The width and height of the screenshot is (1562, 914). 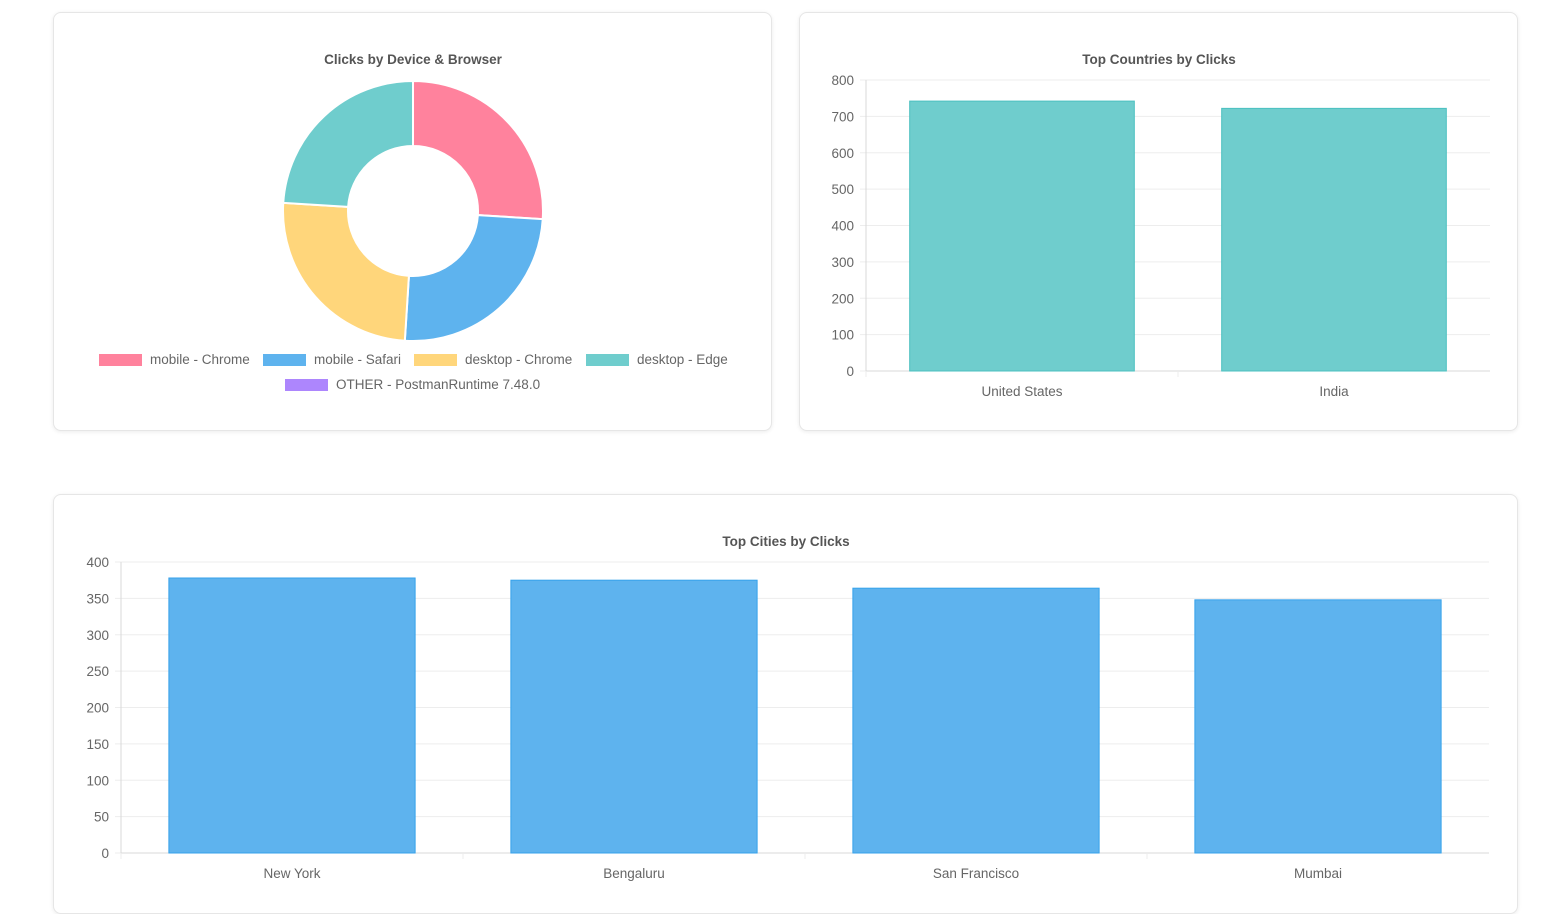 What do you see at coordinates (682, 359) in the screenshot?
I see `legend-label: desktop - Edge` at bounding box center [682, 359].